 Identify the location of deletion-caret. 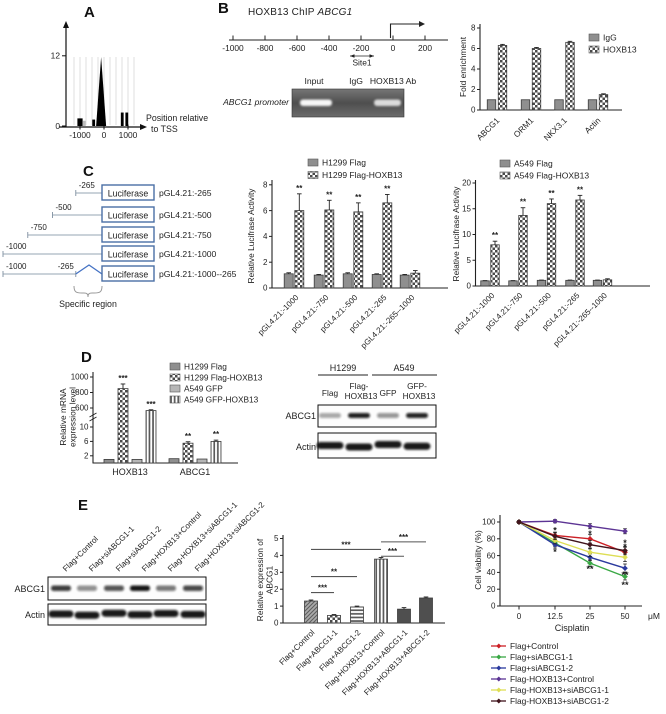
(89, 269).